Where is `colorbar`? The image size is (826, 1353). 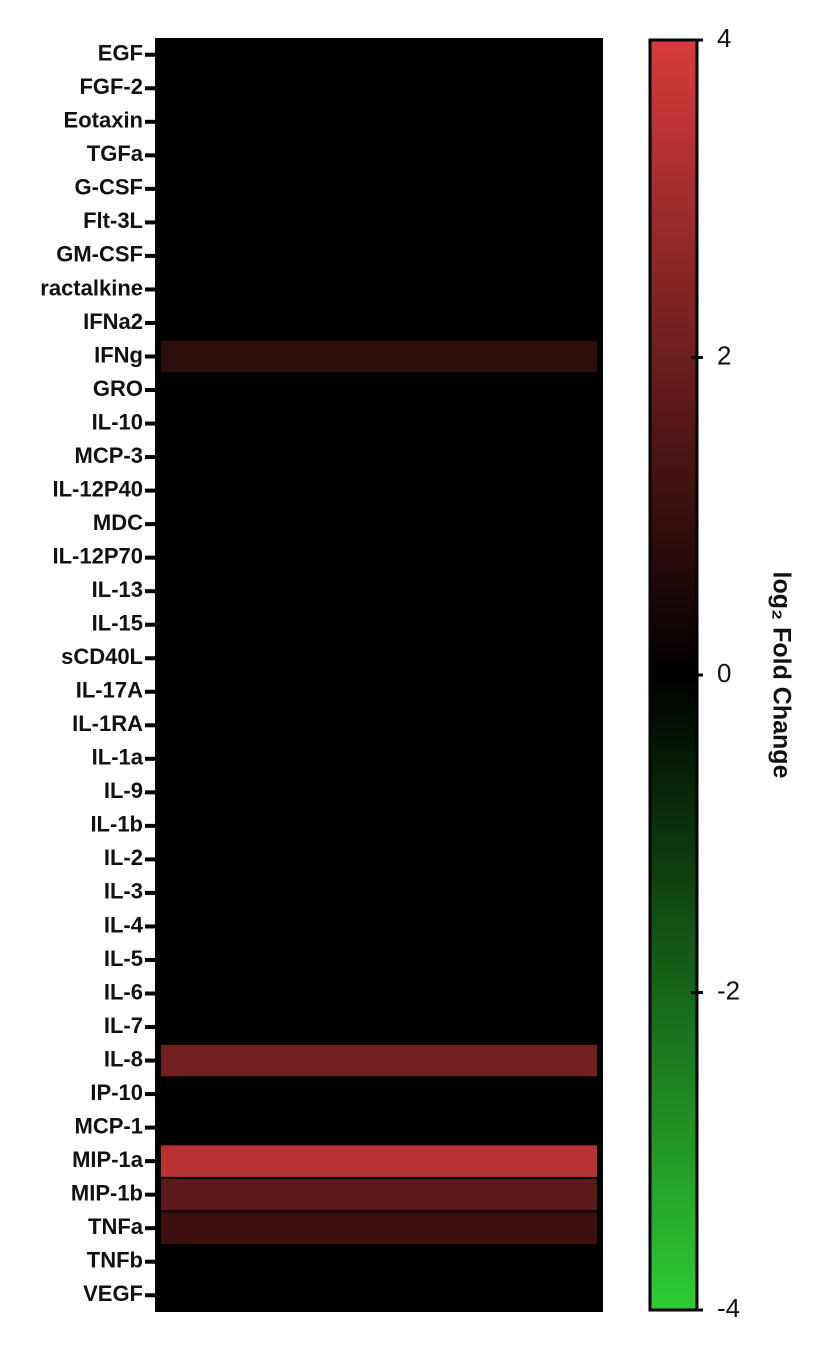
colorbar is located at coordinates (673, 675).